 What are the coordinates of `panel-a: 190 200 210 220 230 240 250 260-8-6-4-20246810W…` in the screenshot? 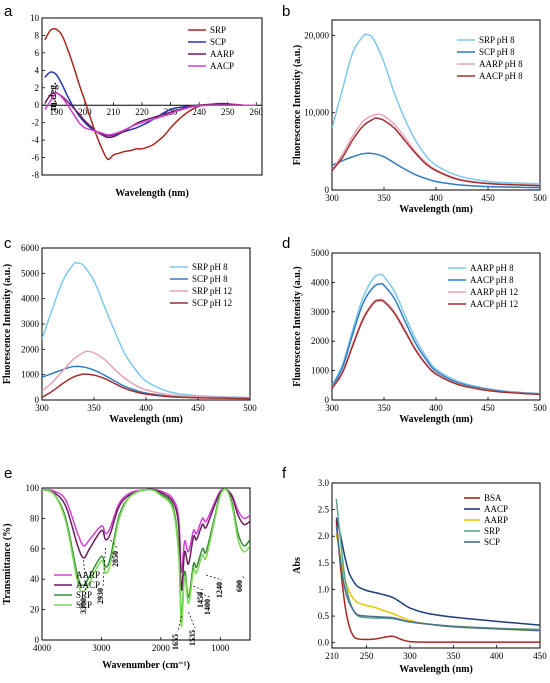 It's located at (147, 106).